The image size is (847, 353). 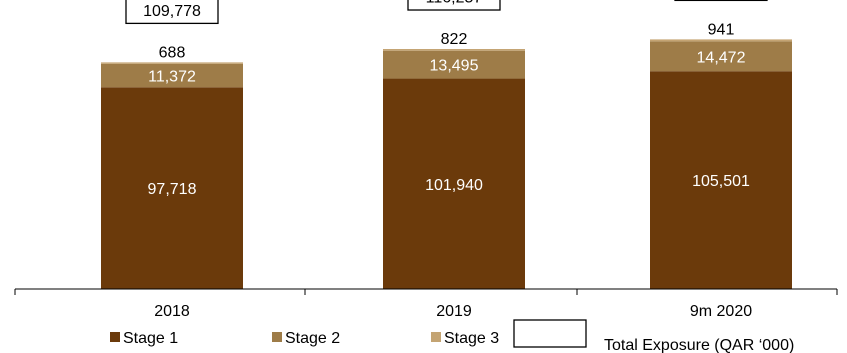 I want to click on x-tick-label-2: 9m 2020, so click(x=721, y=311).